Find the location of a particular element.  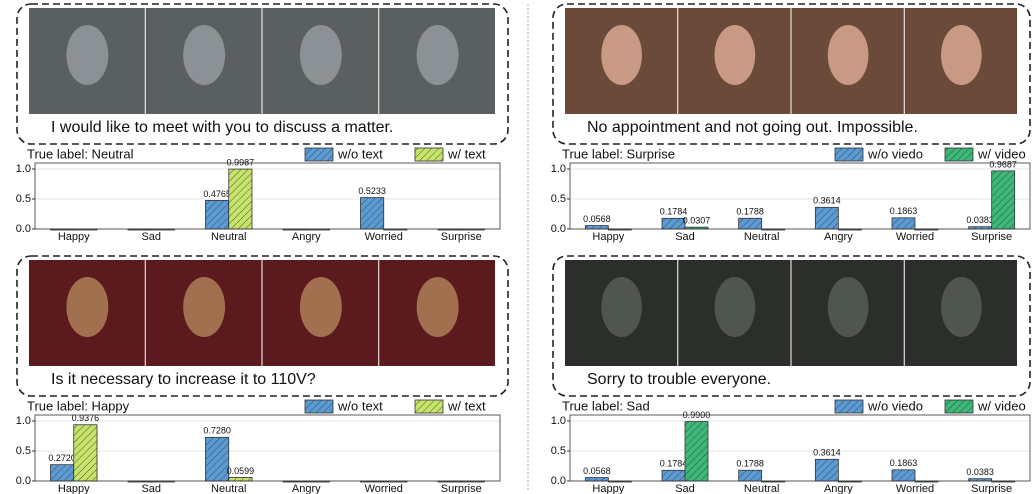

value-label: 0.9376 is located at coordinates (86, 418).